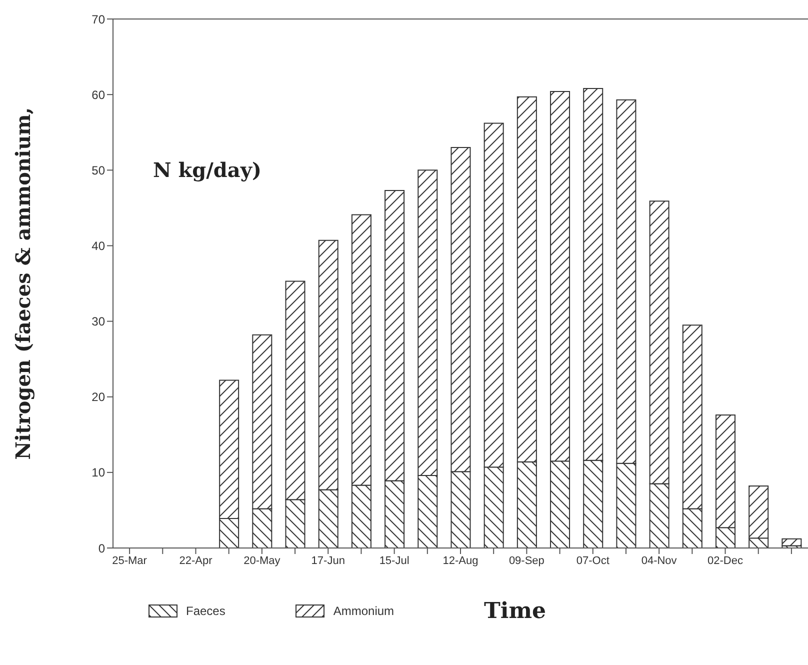  What do you see at coordinates (206, 611) in the screenshot?
I see `legend-label: Faeces` at bounding box center [206, 611].